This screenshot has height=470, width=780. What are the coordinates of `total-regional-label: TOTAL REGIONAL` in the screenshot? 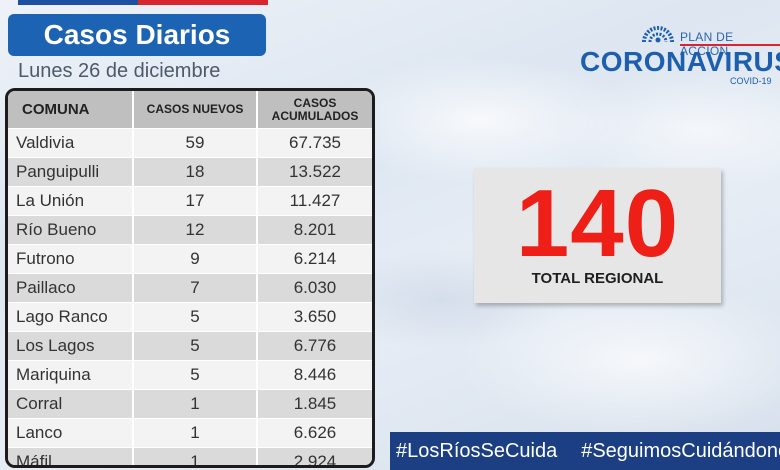 It's located at (597, 278).